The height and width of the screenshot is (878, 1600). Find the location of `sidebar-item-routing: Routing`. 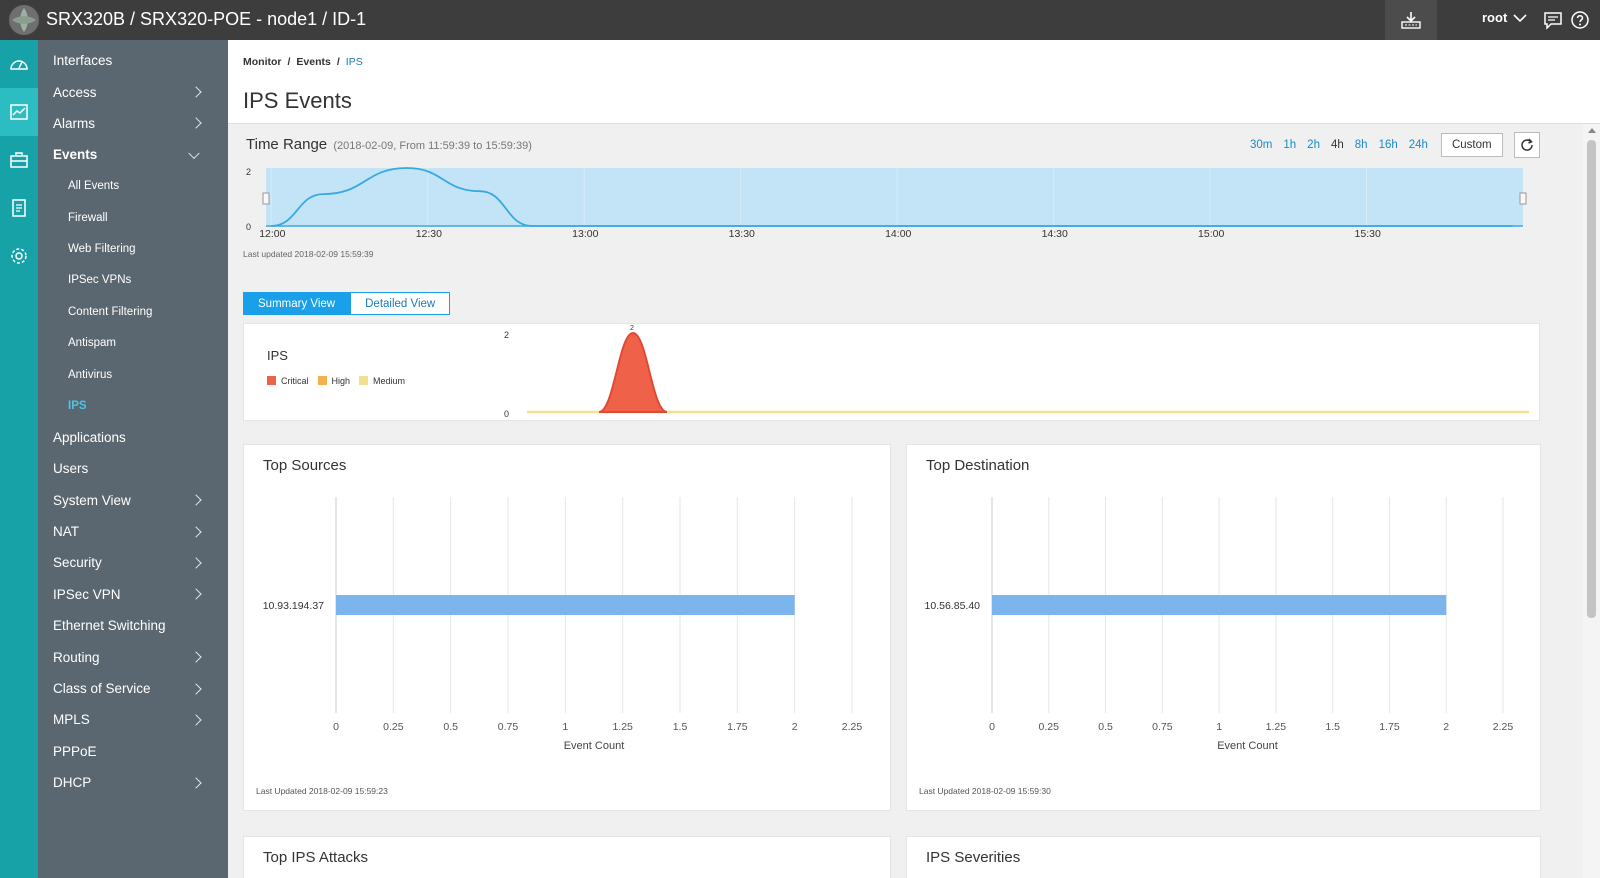

sidebar-item-routing: Routing is located at coordinates (133, 656).